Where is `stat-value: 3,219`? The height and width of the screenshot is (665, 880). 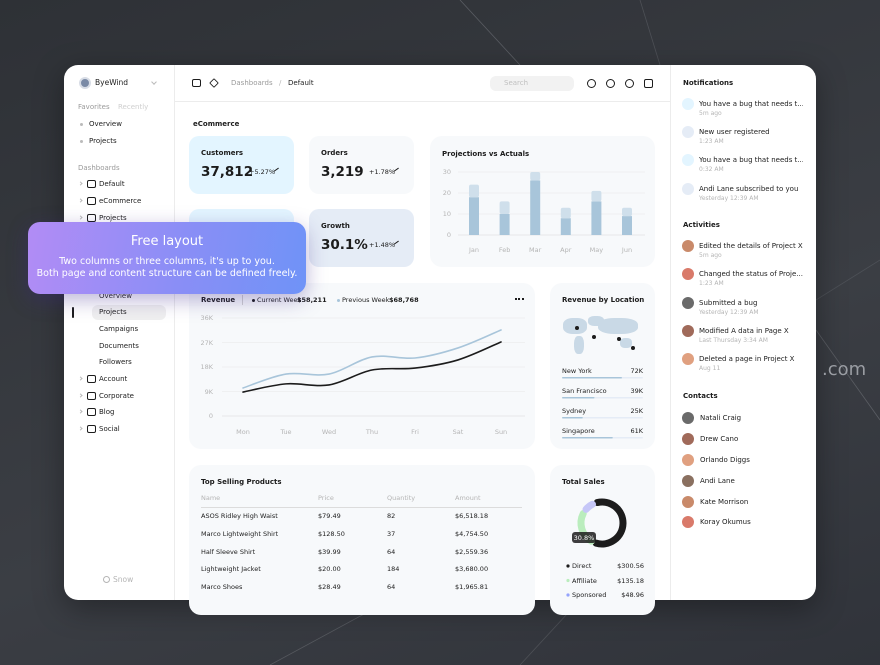 stat-value: 3,219 is located at coordinates (342, 172).